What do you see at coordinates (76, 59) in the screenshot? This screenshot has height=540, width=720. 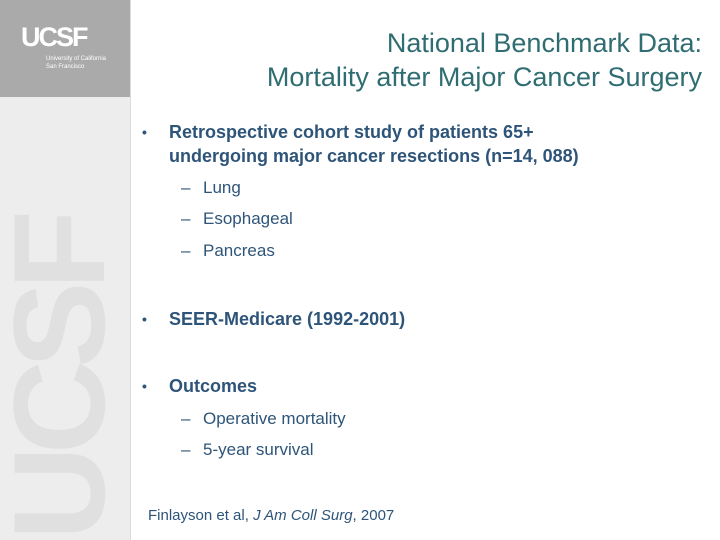 I see `logo-university-line: University of California` at bounding box center [76, 59].